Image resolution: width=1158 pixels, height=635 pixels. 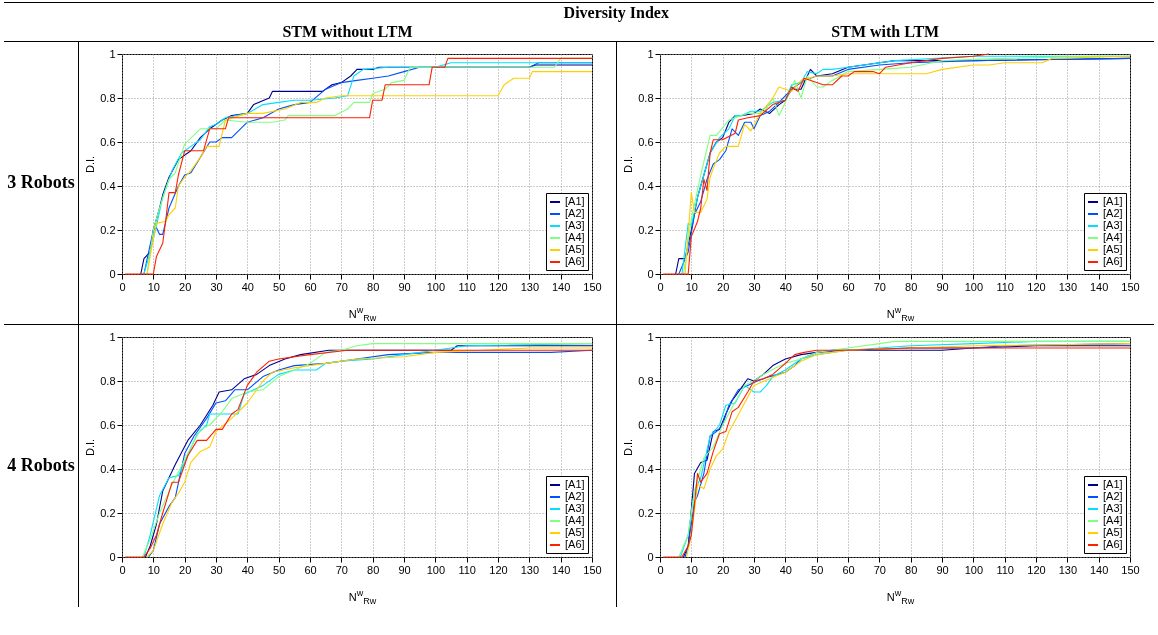 What do you see at coordinates (41, 183) in the screenshot?
I see `text: 3 Robots` at bounding box center [41, 183].